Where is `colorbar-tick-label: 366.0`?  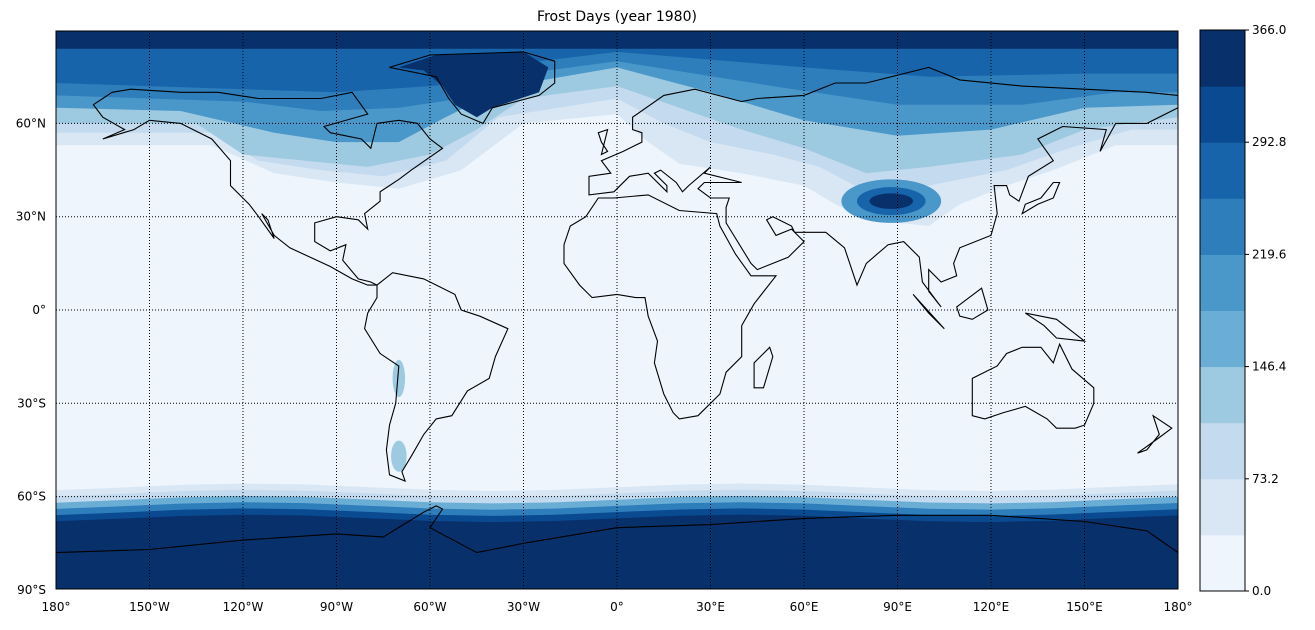 colorbar-tick-label: 366.0 is located at coordinates (1269, 30).